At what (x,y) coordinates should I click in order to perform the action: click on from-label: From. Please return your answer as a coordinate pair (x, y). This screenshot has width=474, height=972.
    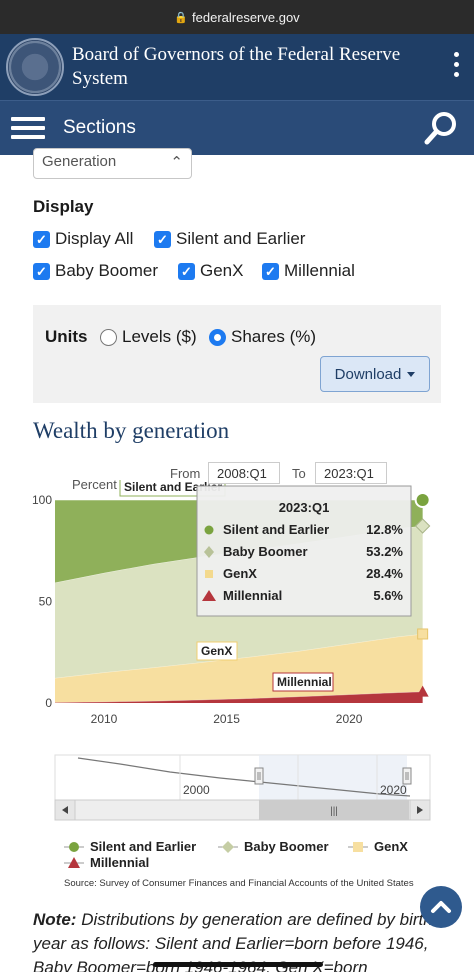
    Looking at the image, I should click on (185, 473).